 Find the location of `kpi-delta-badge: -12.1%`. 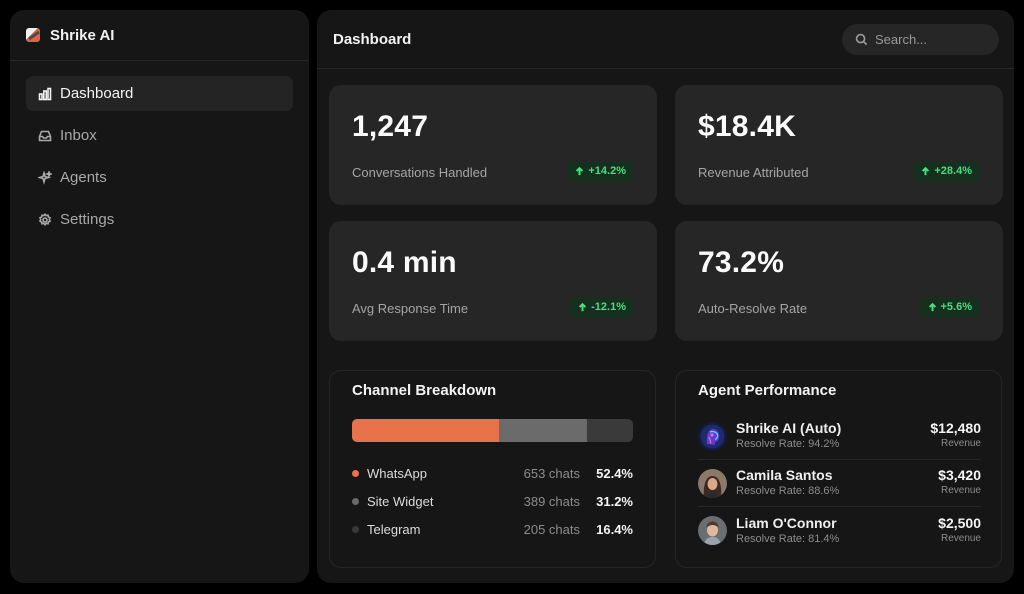

kpi-delta-badge: -12.1% is located at coordinates (602, 307).